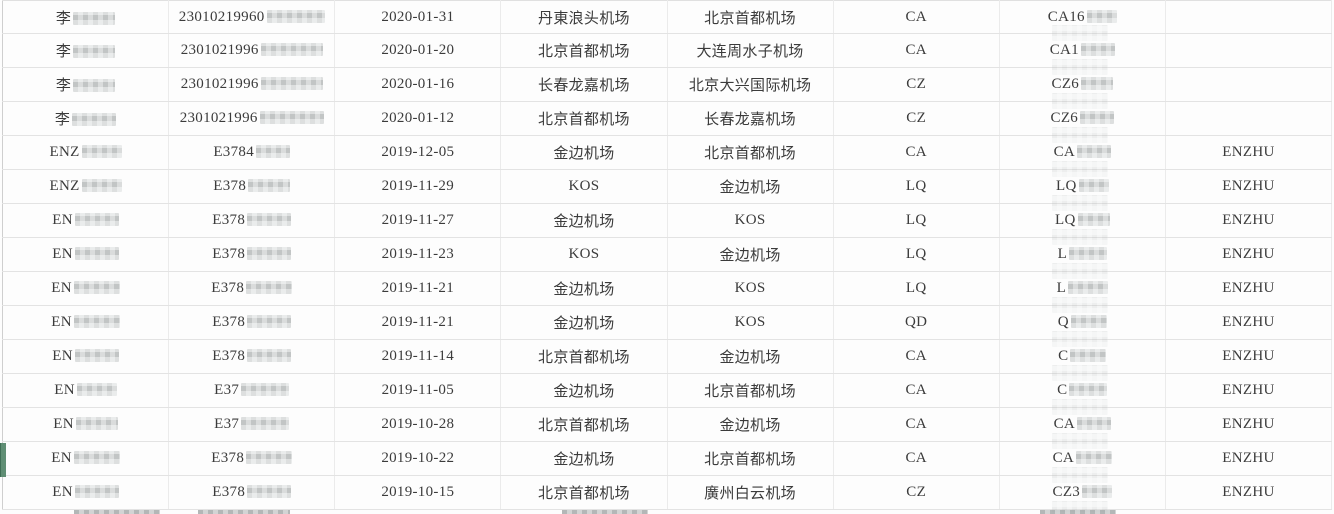 Image resolution: width=1334 pixels, height=514 pixels. What do you see at coordinates (418, 390) in the screenshot?
I see `cell-date: 2019-11-05` at bounding box center [418, 390].